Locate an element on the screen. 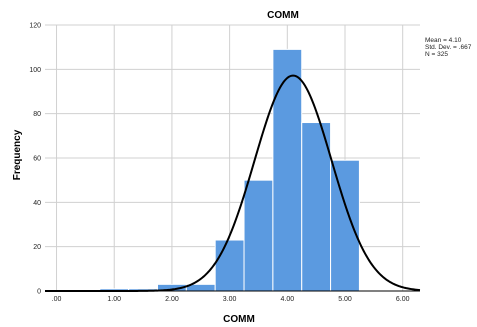  y-tick-label: 100 is located at coordinates (35, 70).